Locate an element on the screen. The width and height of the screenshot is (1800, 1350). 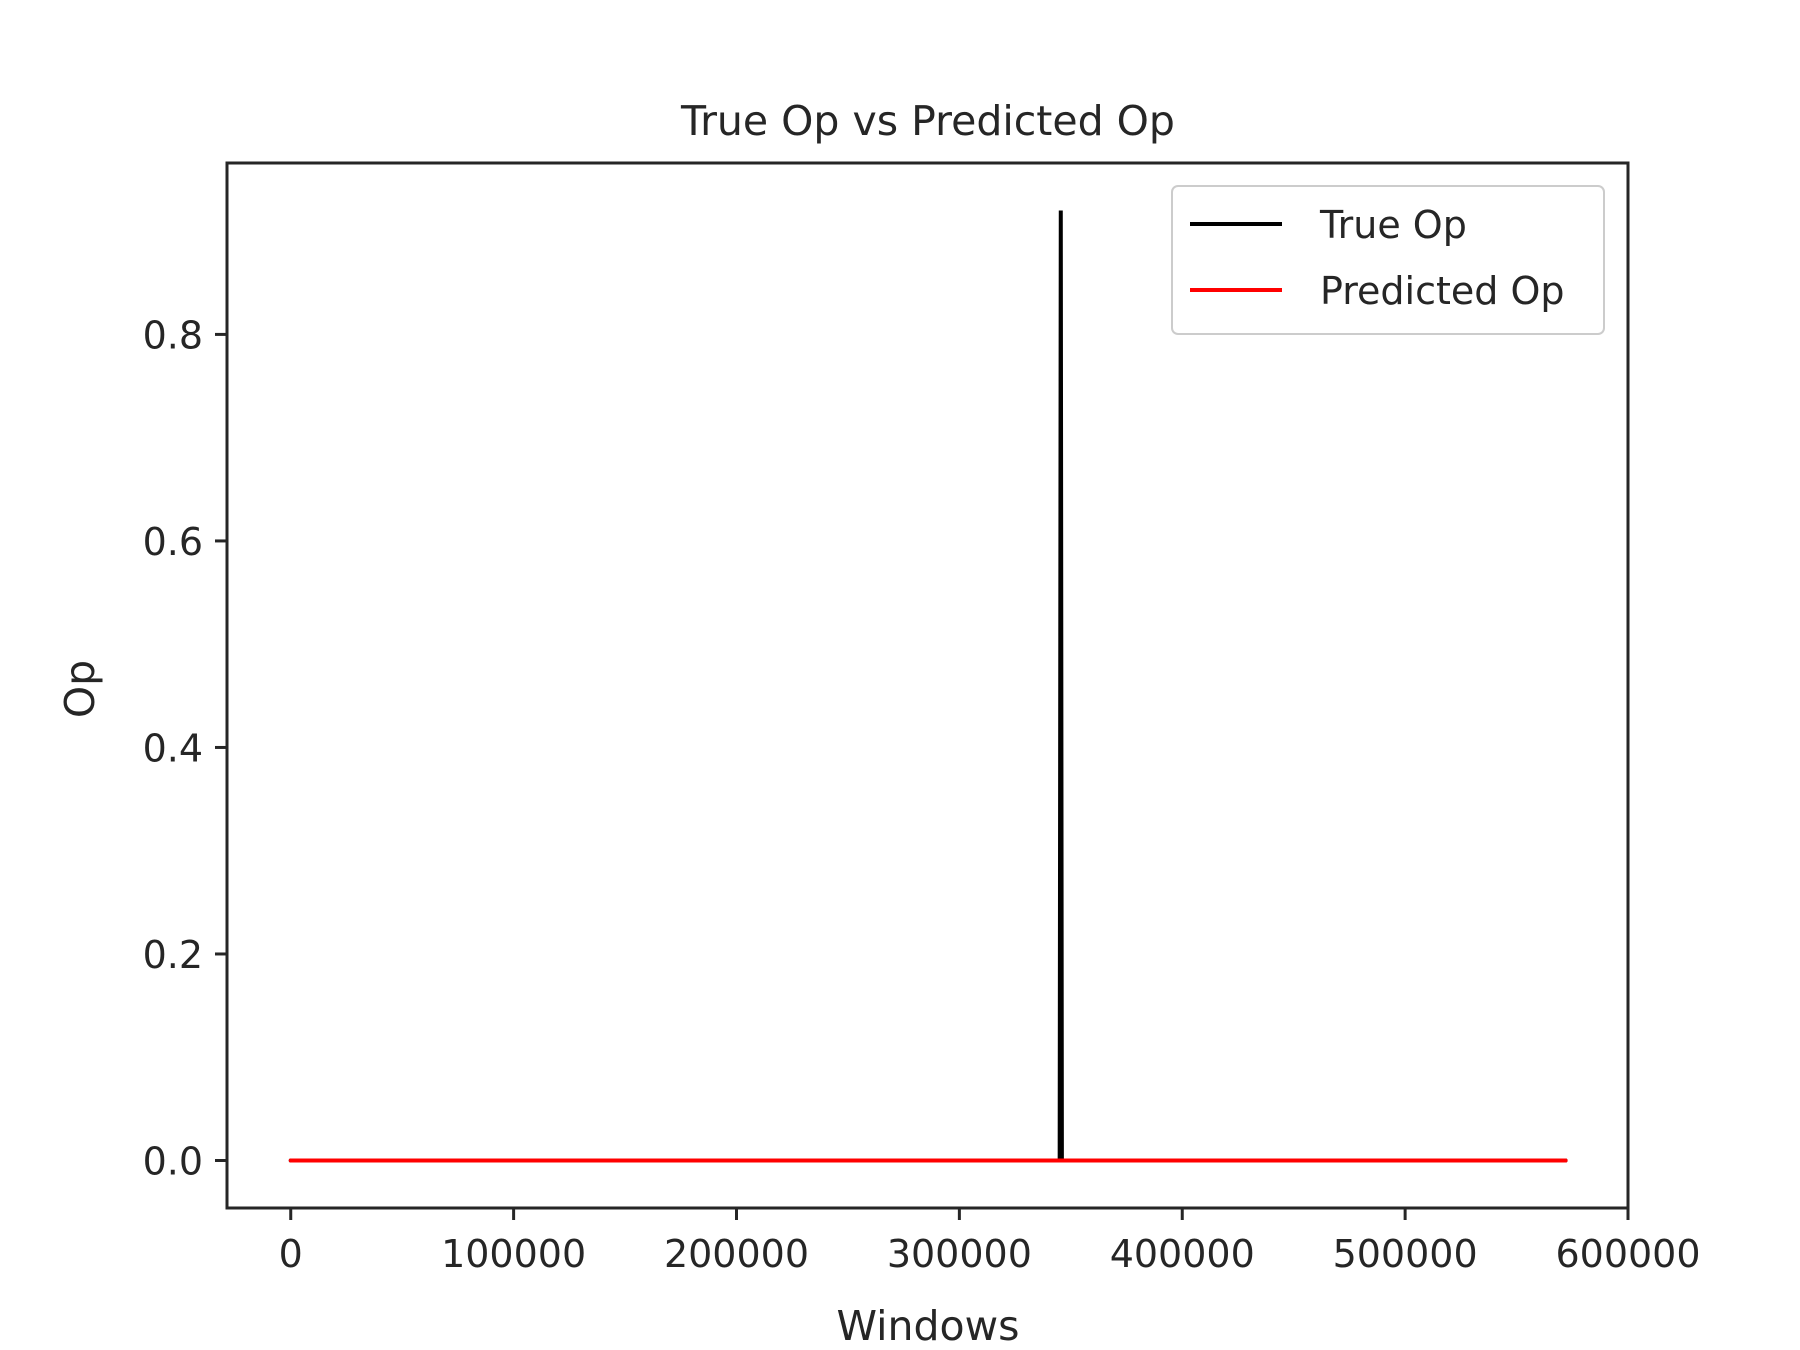
x-axis: 0 100000 200000 300000 400000 500000 600000 is located at coordinates (990, 1242).